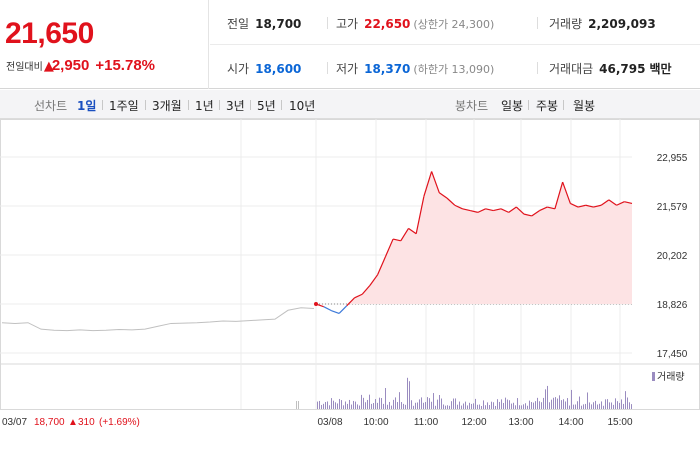  Describe the element at coordinates (87, 106) in the screenshot. I see `period-tab-1d: 1일` at that location.